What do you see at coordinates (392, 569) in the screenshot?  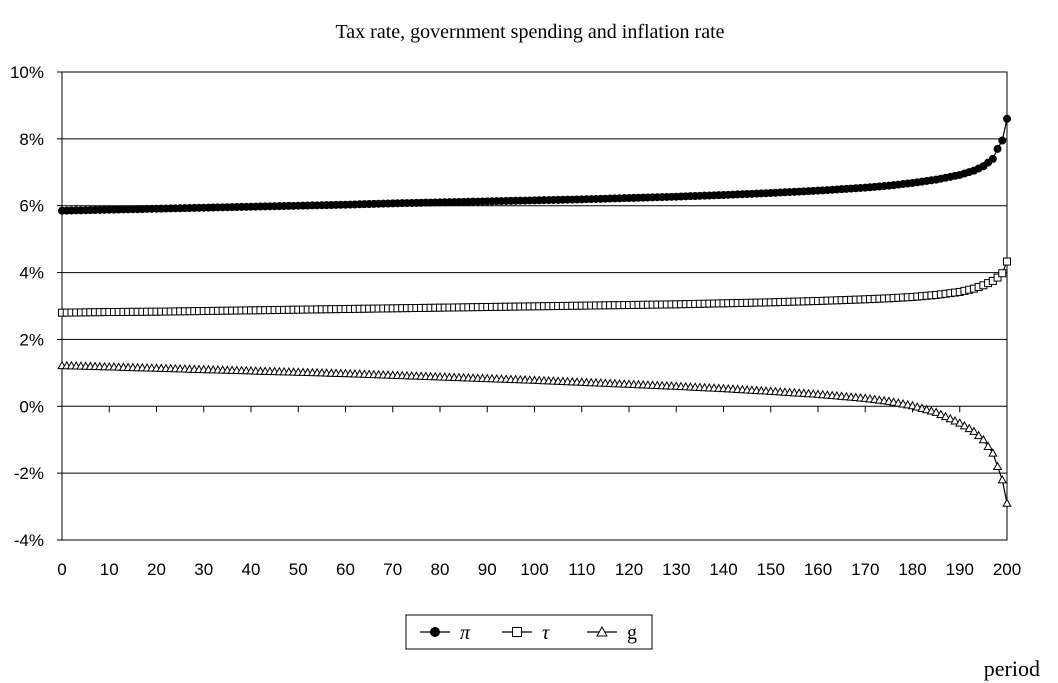 I see `x-tick-label: 70` at bounding box center [392, 569].